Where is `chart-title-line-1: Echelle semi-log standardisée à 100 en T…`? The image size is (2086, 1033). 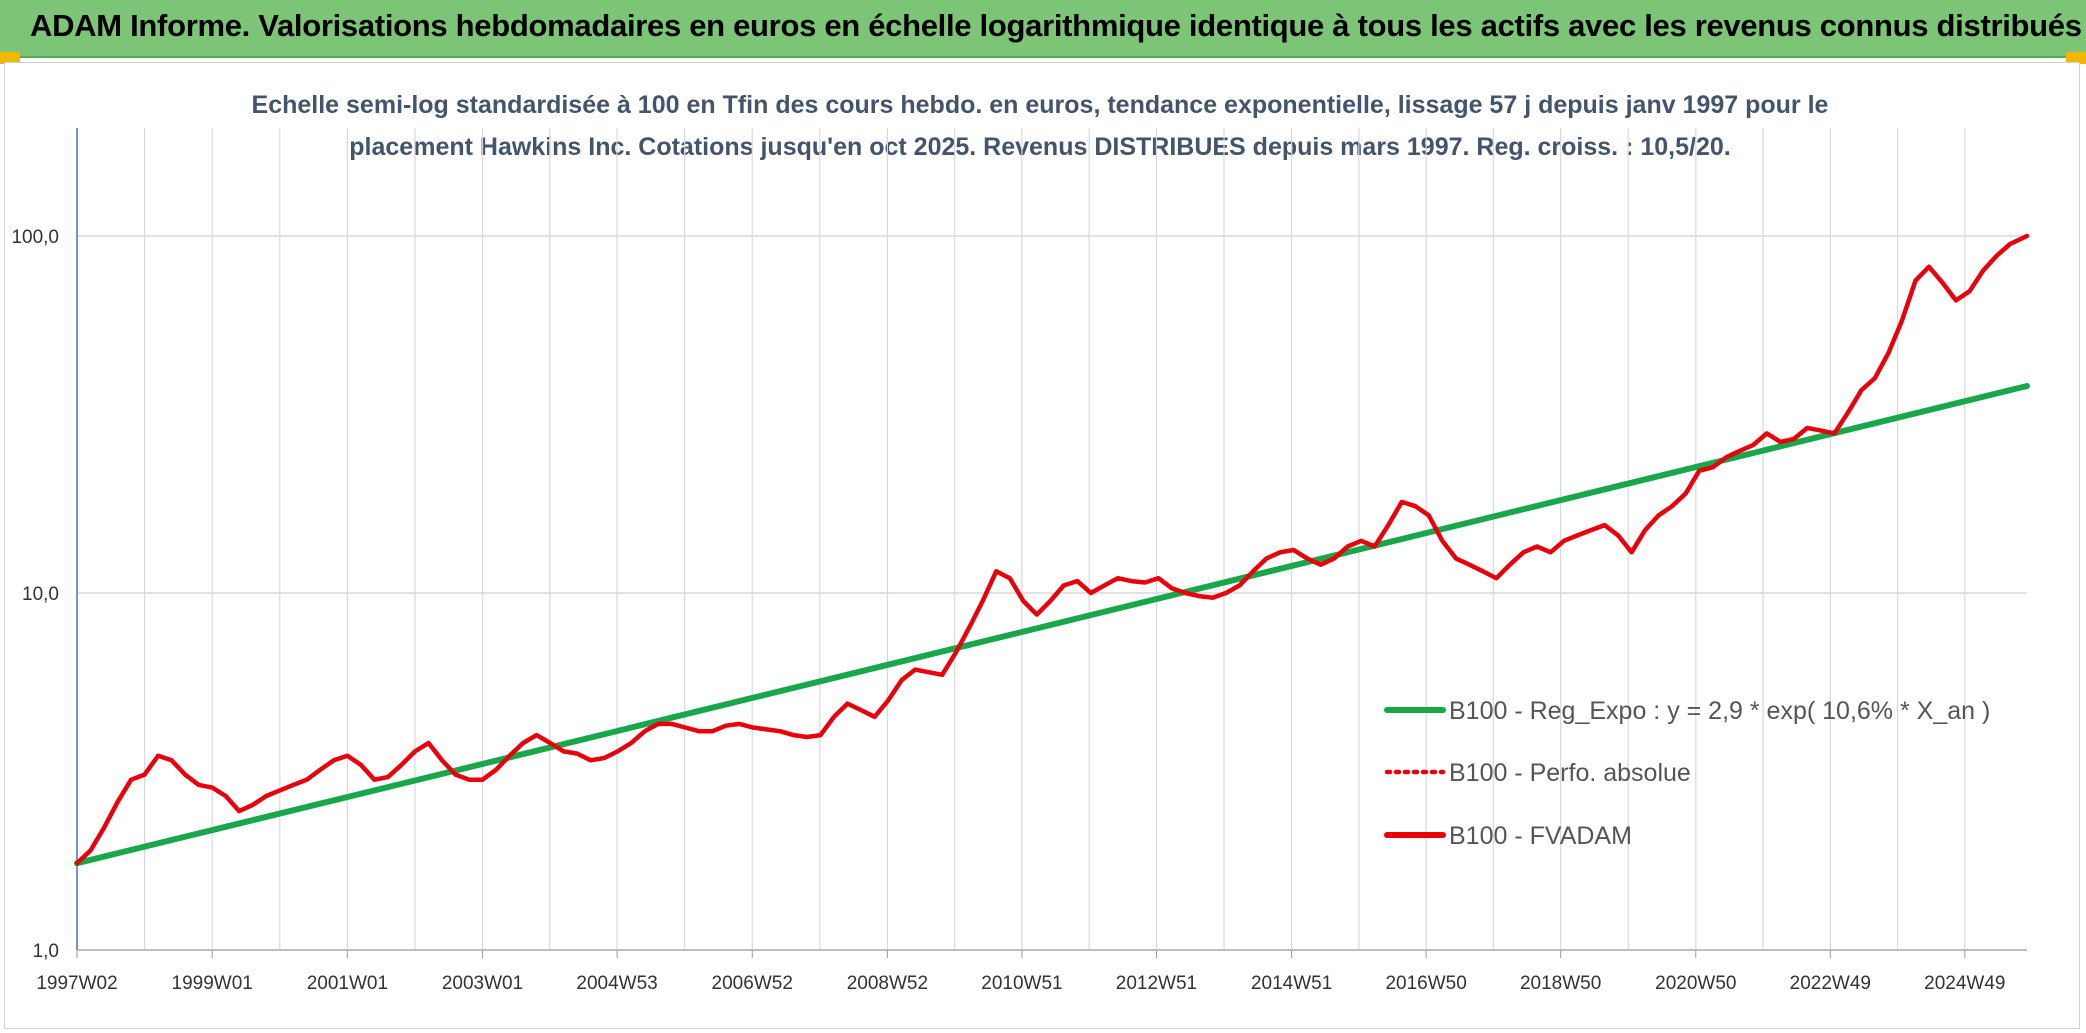
chart-title-line-1: Echelle semi-log standardisée à 100 en T… is located at coordinates (1040, 105).